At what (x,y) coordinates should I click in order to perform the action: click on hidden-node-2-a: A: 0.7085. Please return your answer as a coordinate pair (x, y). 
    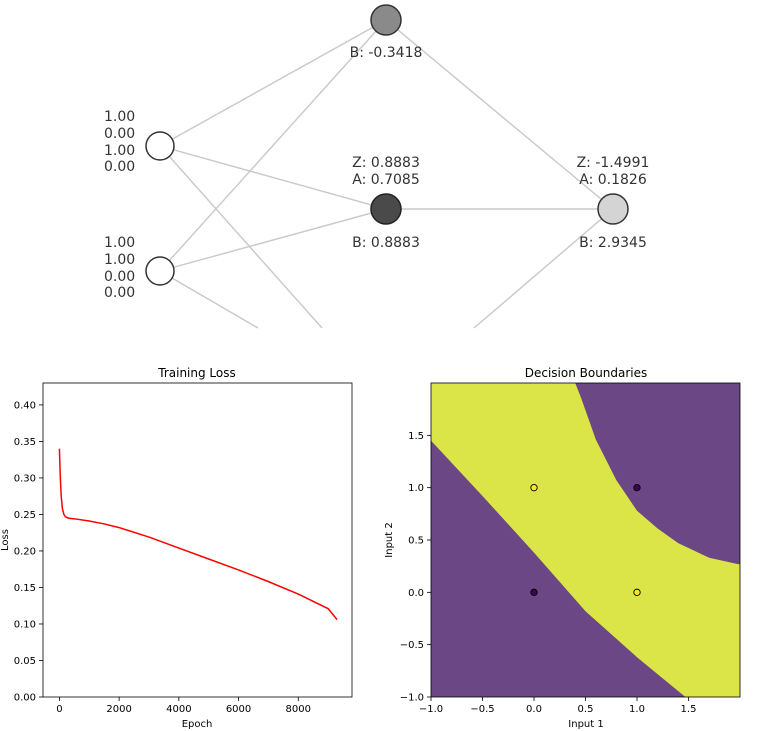
    Looking at the image, I should click on (385, 180).